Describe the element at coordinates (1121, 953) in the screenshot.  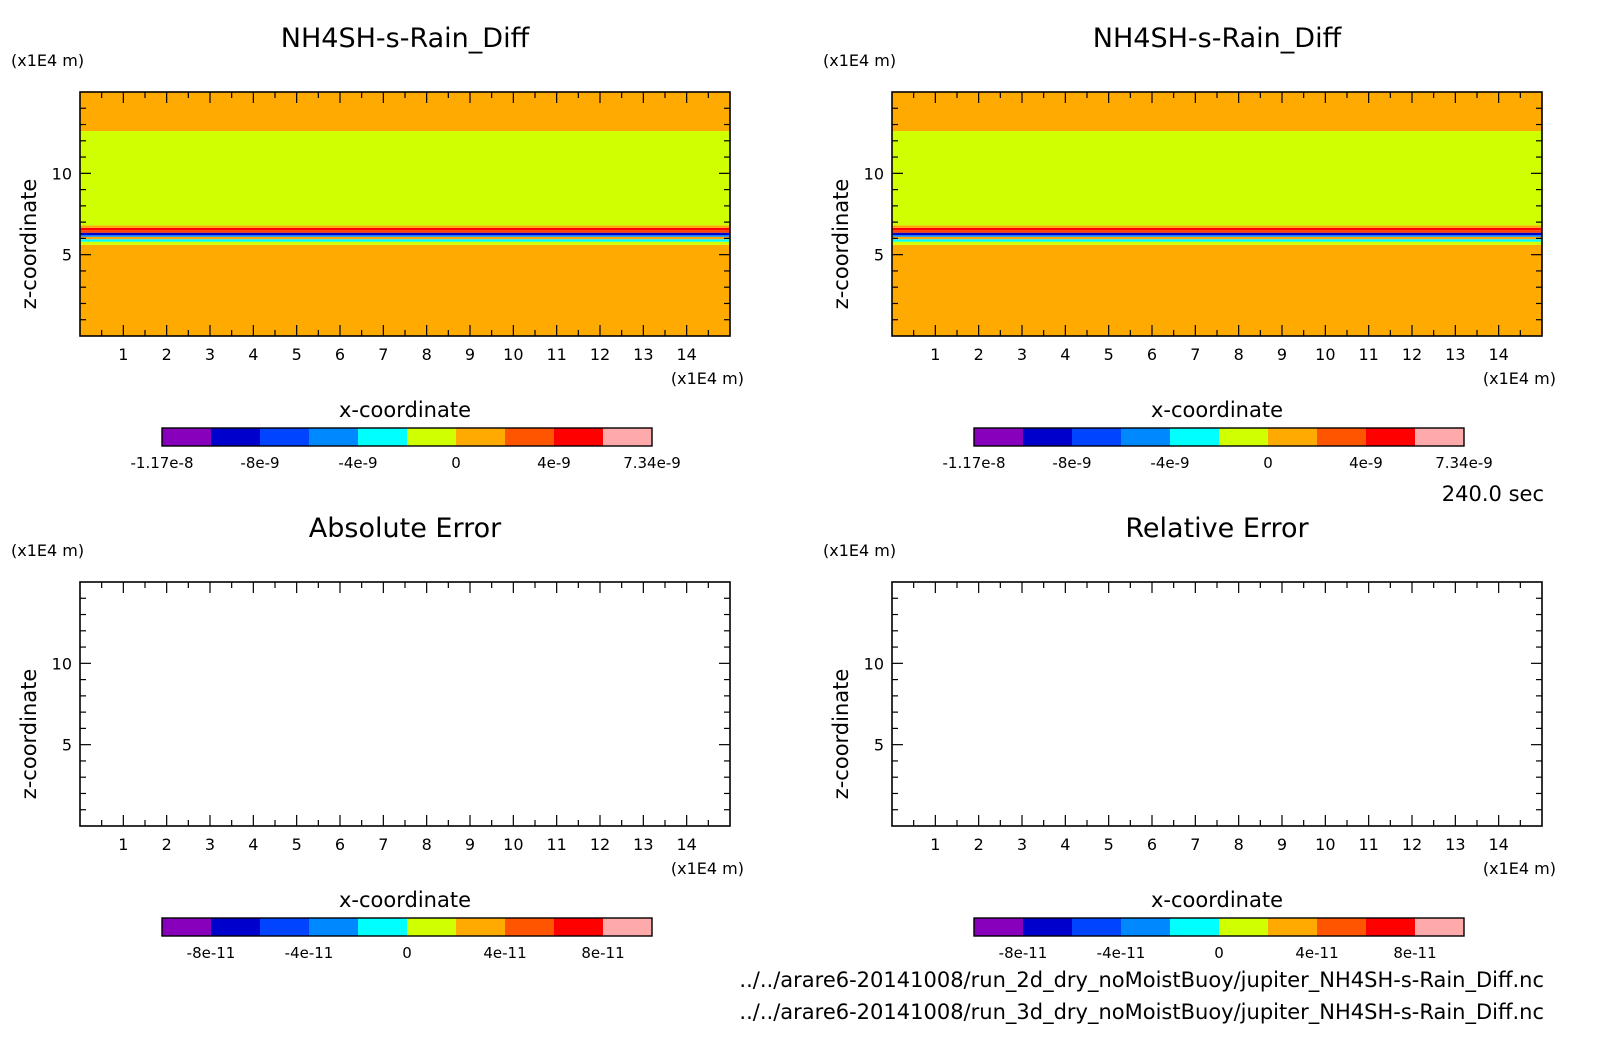
I see `colorbar-tick-label: -4e-11` at that location.